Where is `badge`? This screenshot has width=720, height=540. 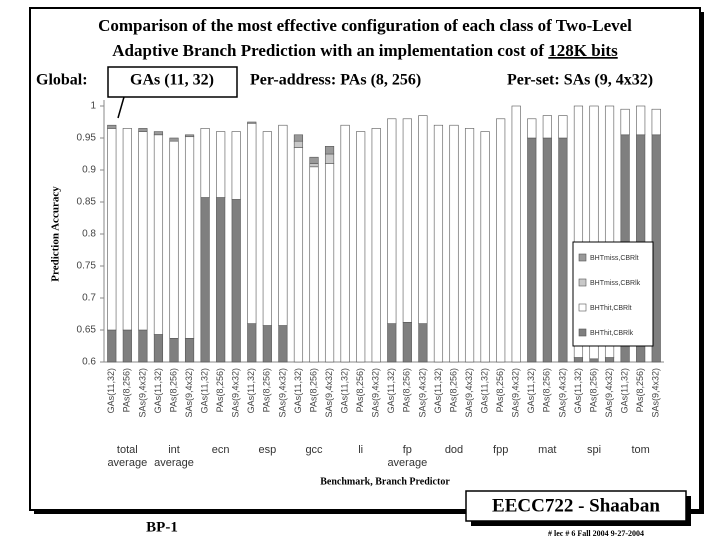
badge is located at coordinates (576, 506).